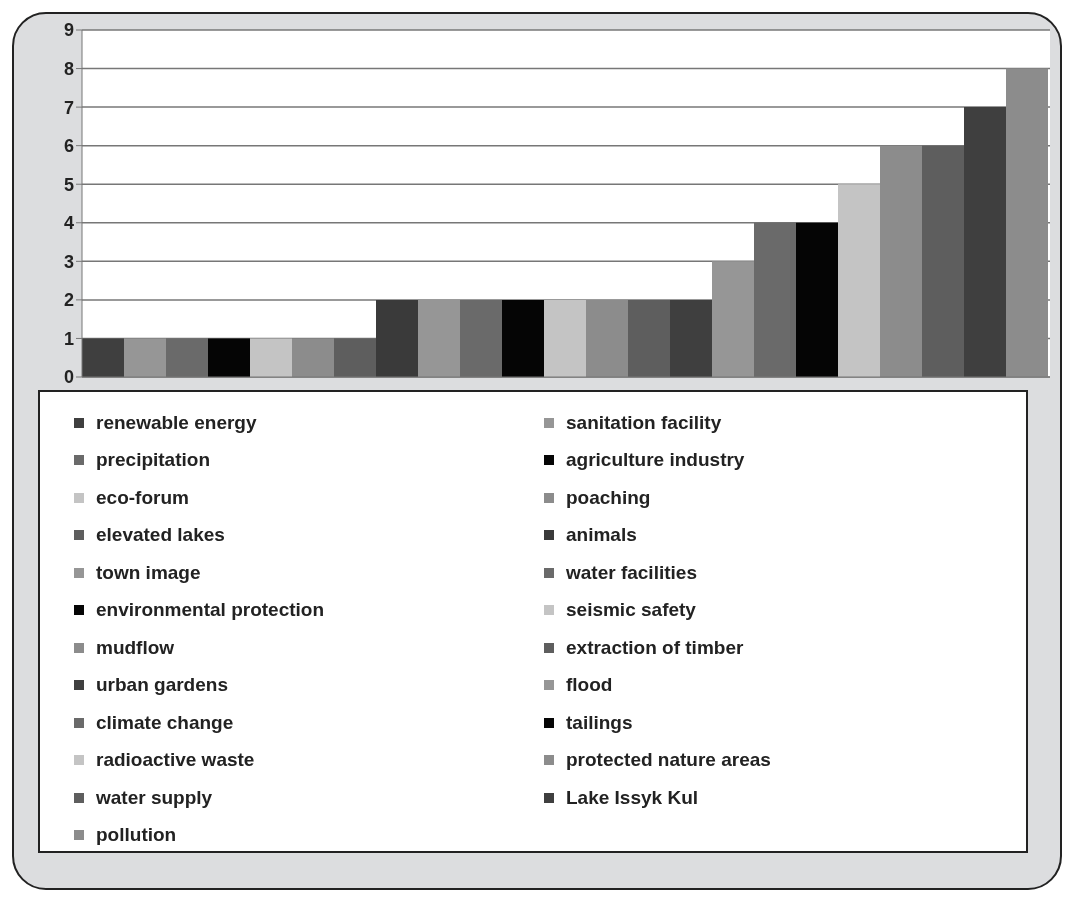  I want to click on y-tick-label: 1, so click(68, 338).